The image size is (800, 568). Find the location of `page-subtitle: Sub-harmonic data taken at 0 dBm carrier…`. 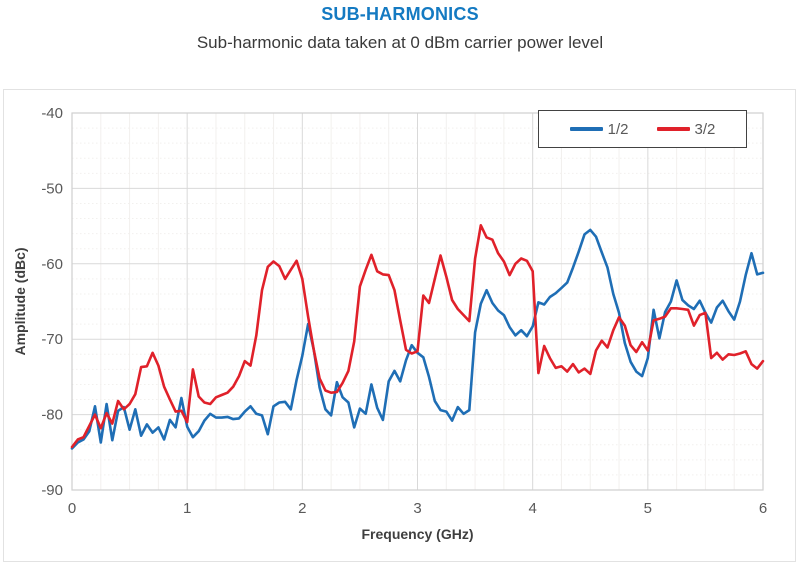

page-subtitle: Sub-harmonic data taken at 0 dBm carrier… is located at coordinates (400, 42).